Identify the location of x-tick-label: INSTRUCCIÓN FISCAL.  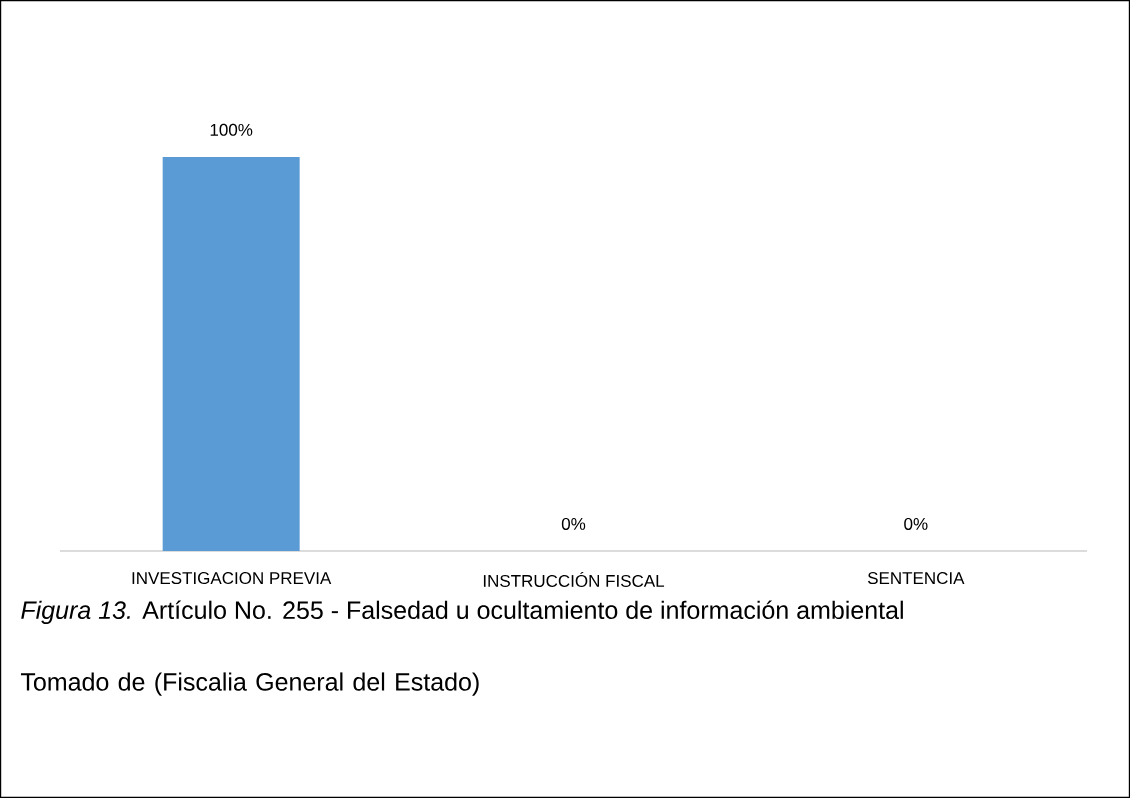
(574, 579).